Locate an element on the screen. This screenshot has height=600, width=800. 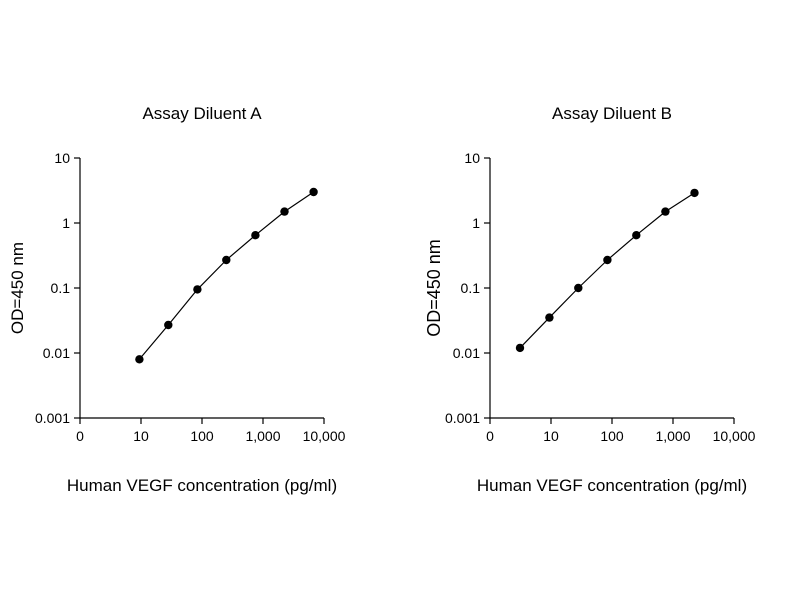
chart-title: Assay Diluent B is located at coordinates (612, 113).